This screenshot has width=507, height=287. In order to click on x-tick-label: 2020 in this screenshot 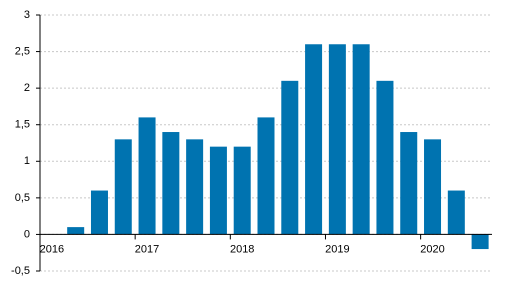, I will do `click(432, 249)`.